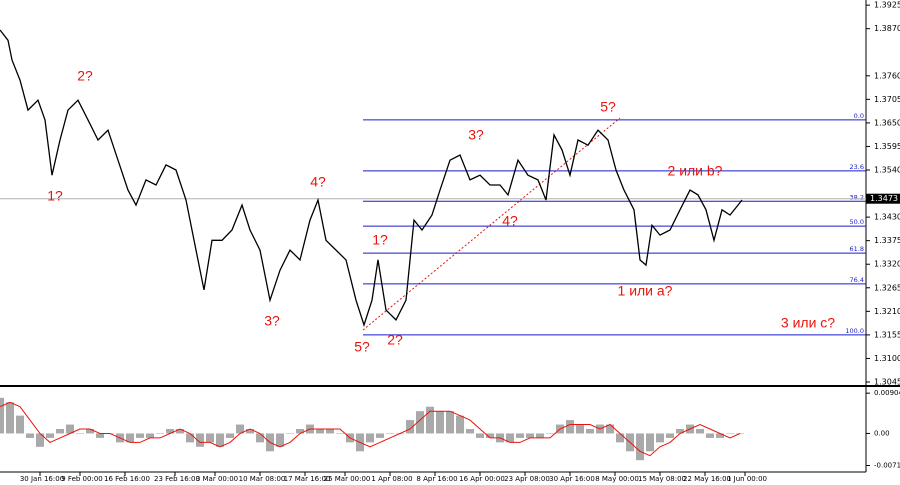 This screenshot has height=485, width=900. What do you see at coordinates (707, 479) in the screenshot?
I see `x-tick-label: 22 May 16:00` at bounding box center [707, 479].